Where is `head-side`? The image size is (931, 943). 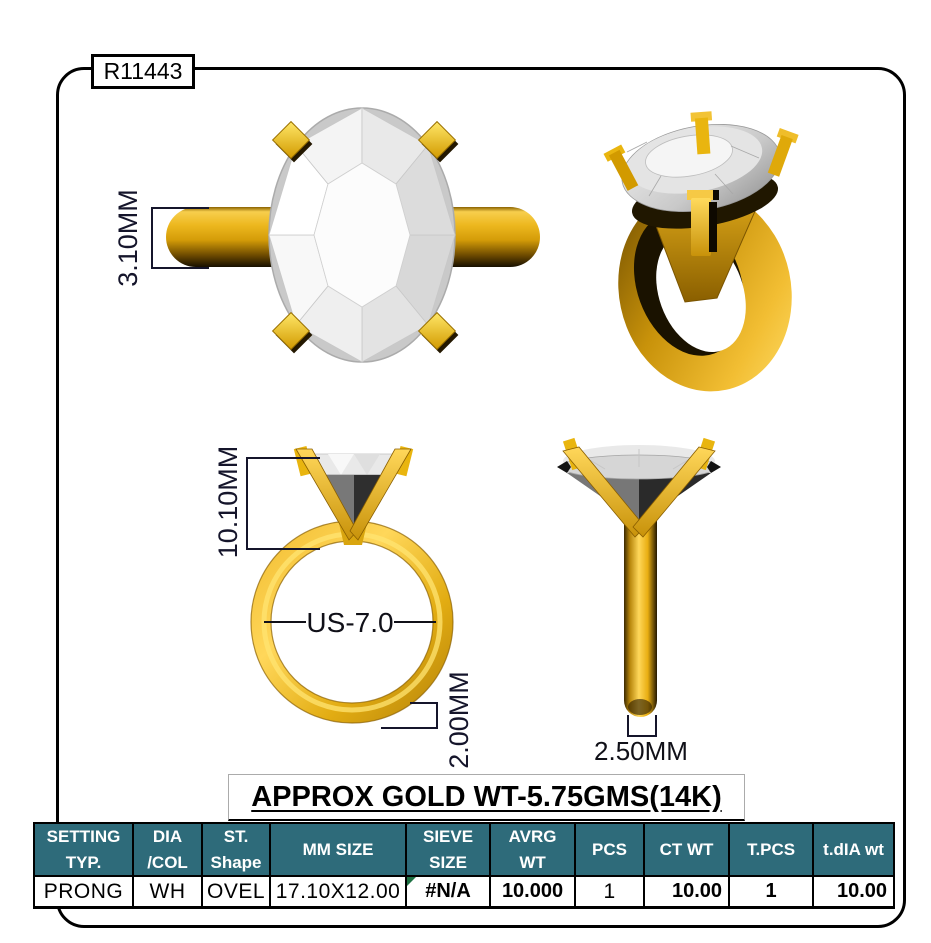 head-side is located at coordinates (639, 487).